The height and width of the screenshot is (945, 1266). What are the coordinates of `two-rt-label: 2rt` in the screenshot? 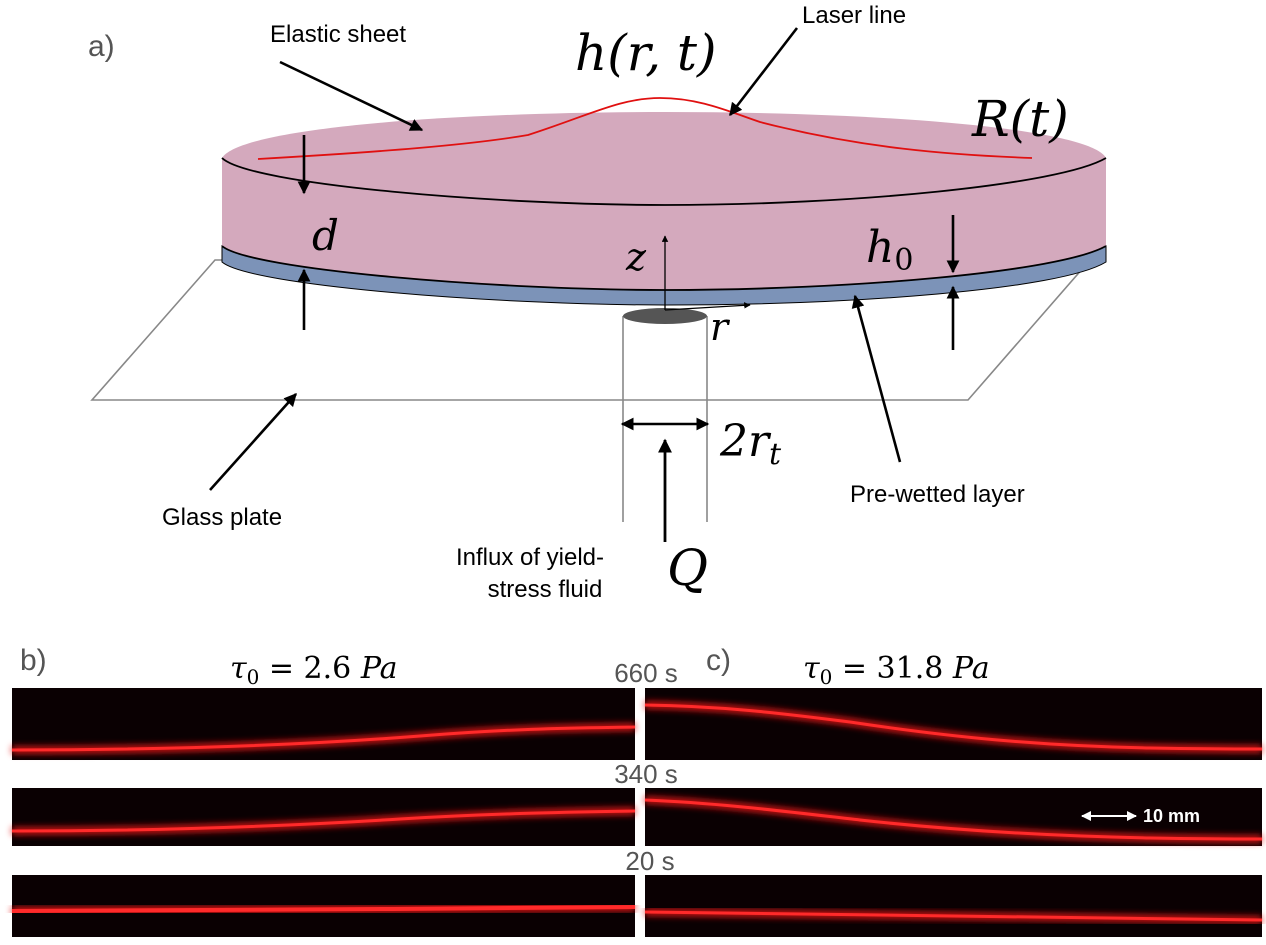 It's located at (750, 444).